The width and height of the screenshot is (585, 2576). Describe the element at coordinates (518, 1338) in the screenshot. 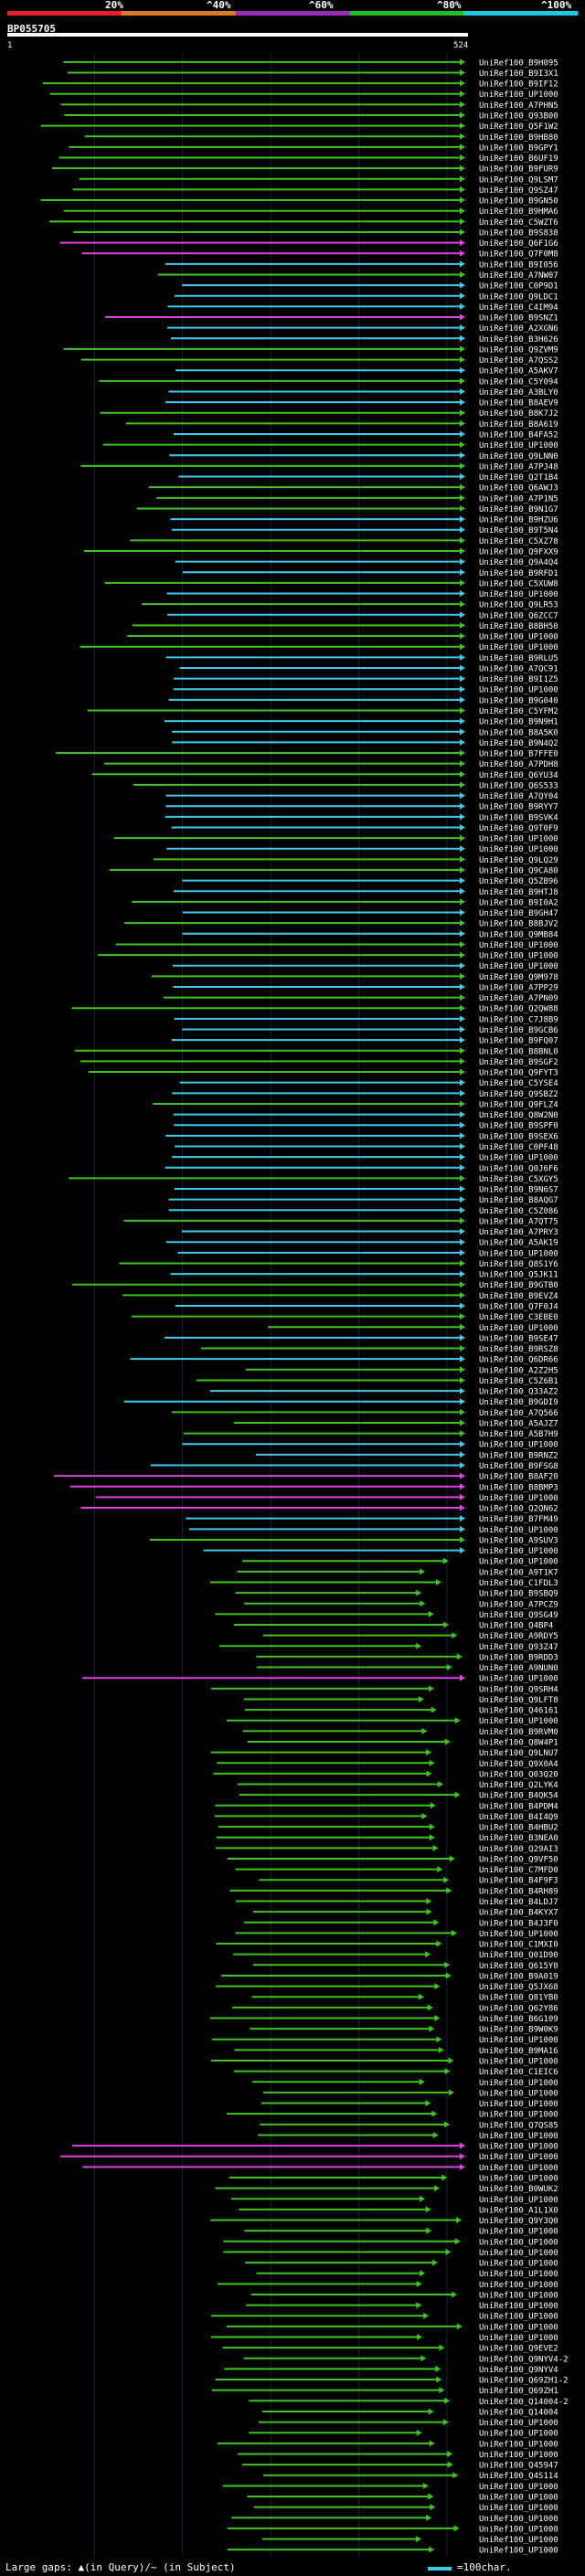

I see `hit-label: UniRef100_B9SE47` at that location.